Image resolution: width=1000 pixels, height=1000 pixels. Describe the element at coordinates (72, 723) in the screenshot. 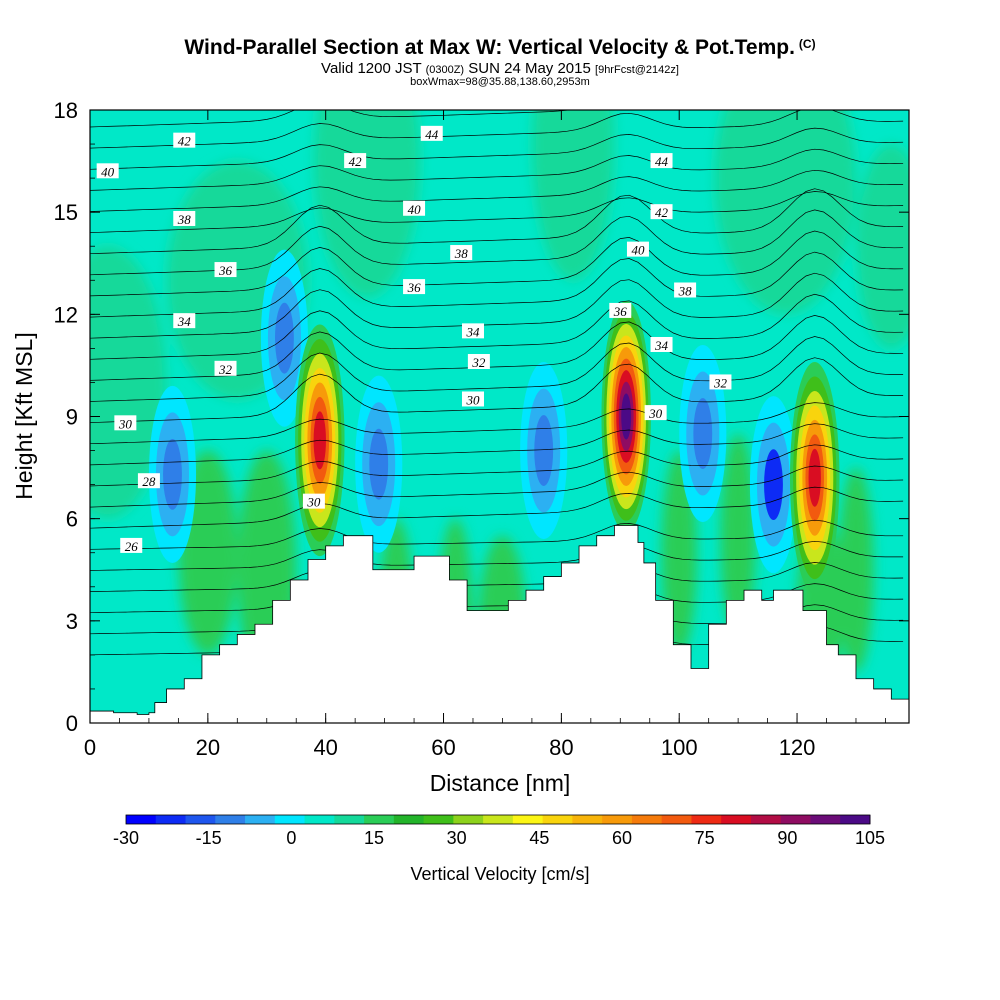

I see `y-tick-label: 0` at that location.